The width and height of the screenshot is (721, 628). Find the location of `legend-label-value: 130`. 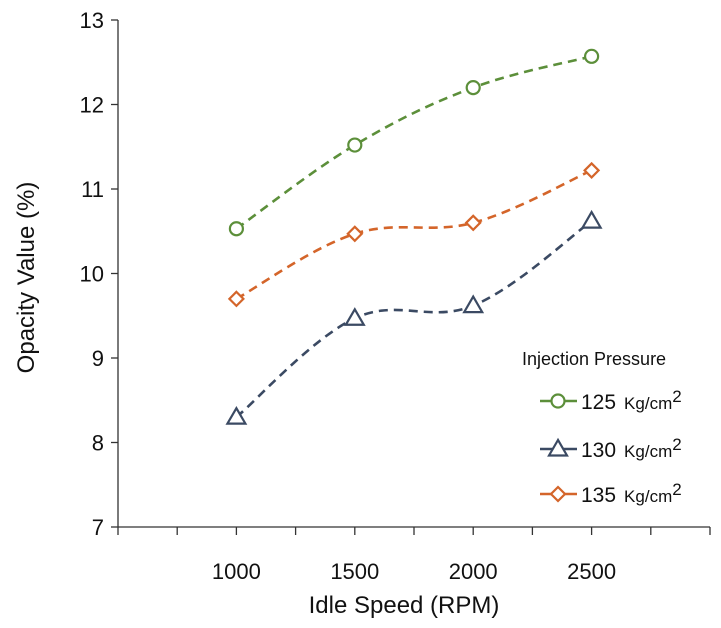

legend-label-value: 130 is located at coordinates (598, 450).